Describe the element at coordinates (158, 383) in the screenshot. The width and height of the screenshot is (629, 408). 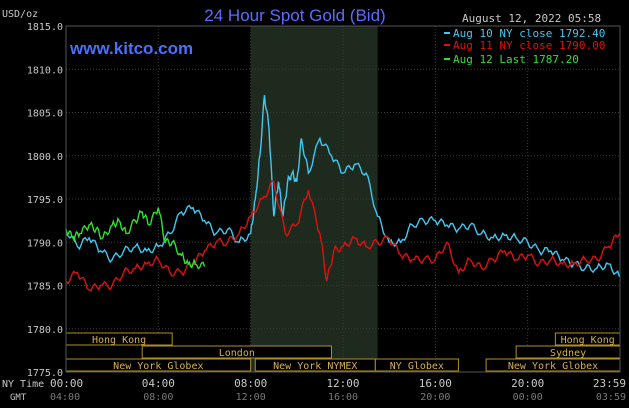
I see `x-tick-label-ny: 04:00` at that location.